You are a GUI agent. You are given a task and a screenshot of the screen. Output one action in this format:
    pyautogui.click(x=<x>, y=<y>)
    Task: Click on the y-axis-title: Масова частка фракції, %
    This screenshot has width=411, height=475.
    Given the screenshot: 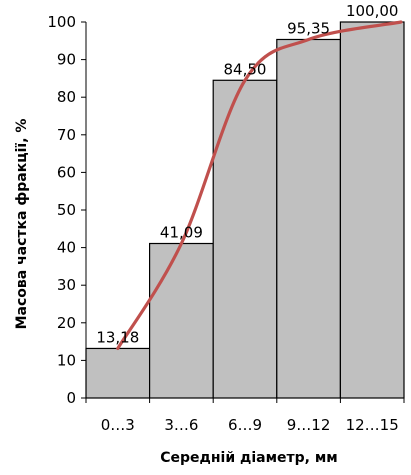 What is the action you would take?
    pyautogui.click(x=22, y=224)
    